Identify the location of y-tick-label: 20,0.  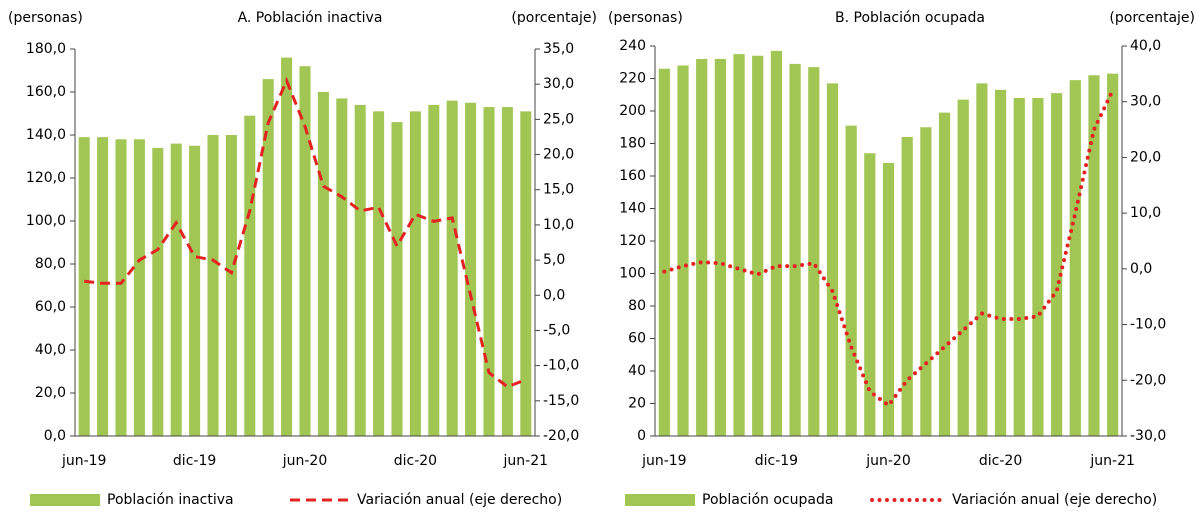
(50, 393).